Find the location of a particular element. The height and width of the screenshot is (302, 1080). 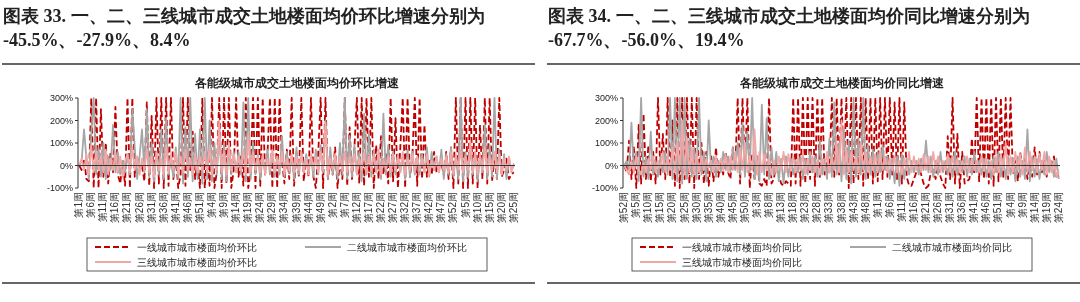

legend-label: 一线城市城市楼面均价环比 is located at coordinates (197, 247).